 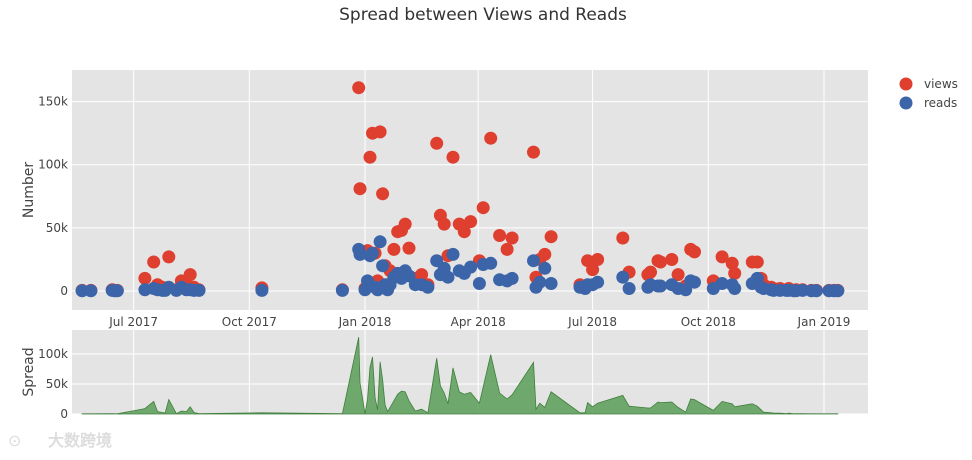 What do you see at coordinates (906, 84) in the screenshot?
I see `legend-marker-views` at bounding box center [906, 84].